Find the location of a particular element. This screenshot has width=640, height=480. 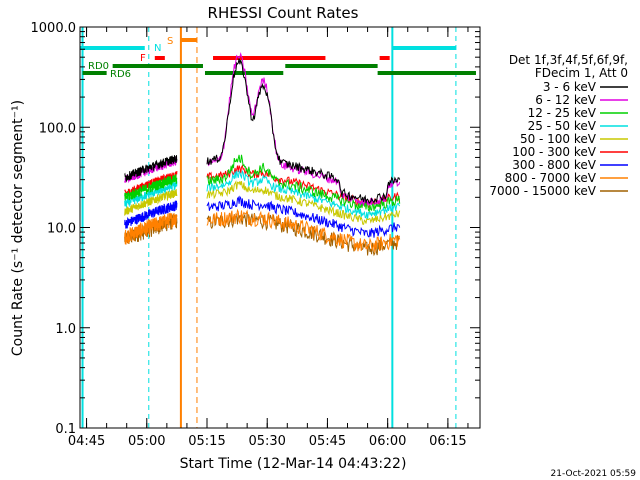

y-tick-label: 0.1 is located at coordinates (65, 429).